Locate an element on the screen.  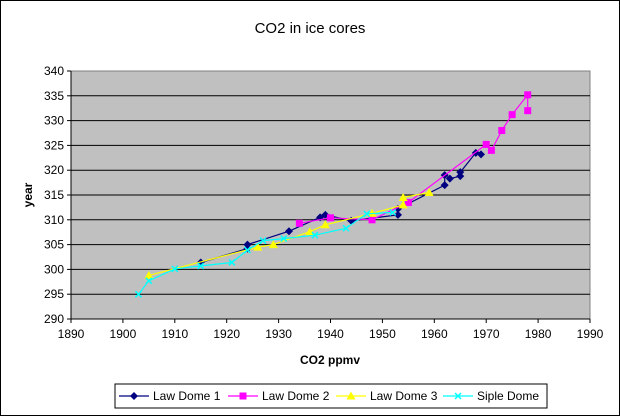
y-tick-label-8: 330 is located at coordinates (54, 121).